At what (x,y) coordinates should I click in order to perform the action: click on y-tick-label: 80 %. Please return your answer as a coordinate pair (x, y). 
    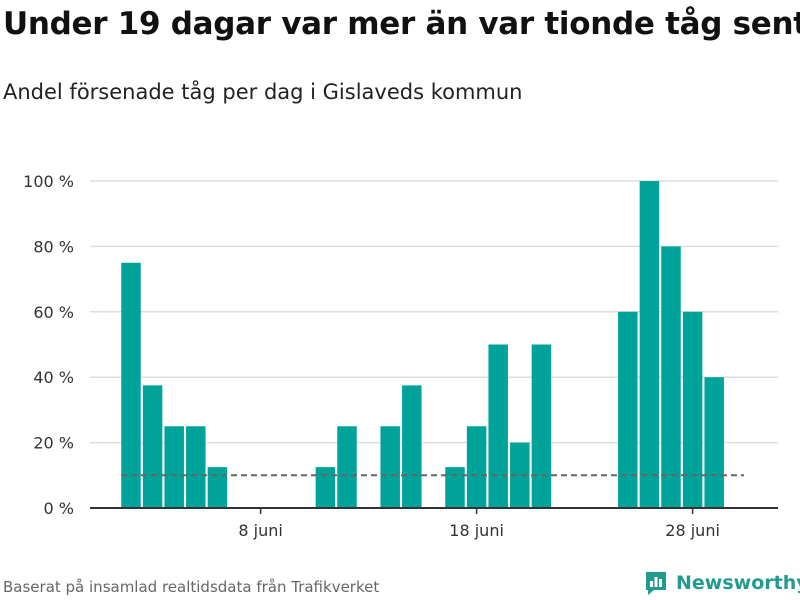
    Looking at the image, I should click on (53, 246).